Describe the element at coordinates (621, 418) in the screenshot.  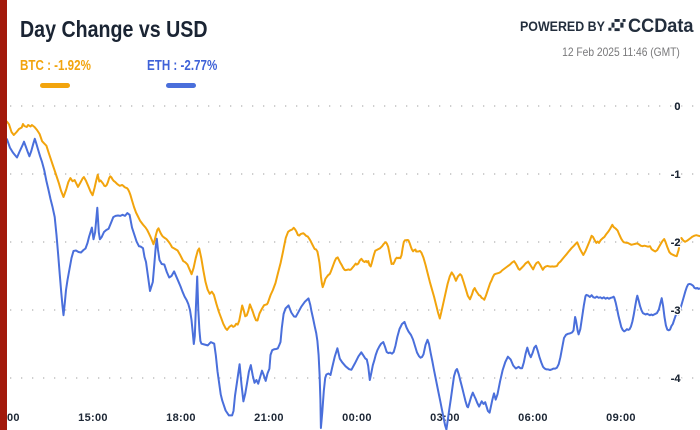
I see `svg-text: 09:00` at that location.